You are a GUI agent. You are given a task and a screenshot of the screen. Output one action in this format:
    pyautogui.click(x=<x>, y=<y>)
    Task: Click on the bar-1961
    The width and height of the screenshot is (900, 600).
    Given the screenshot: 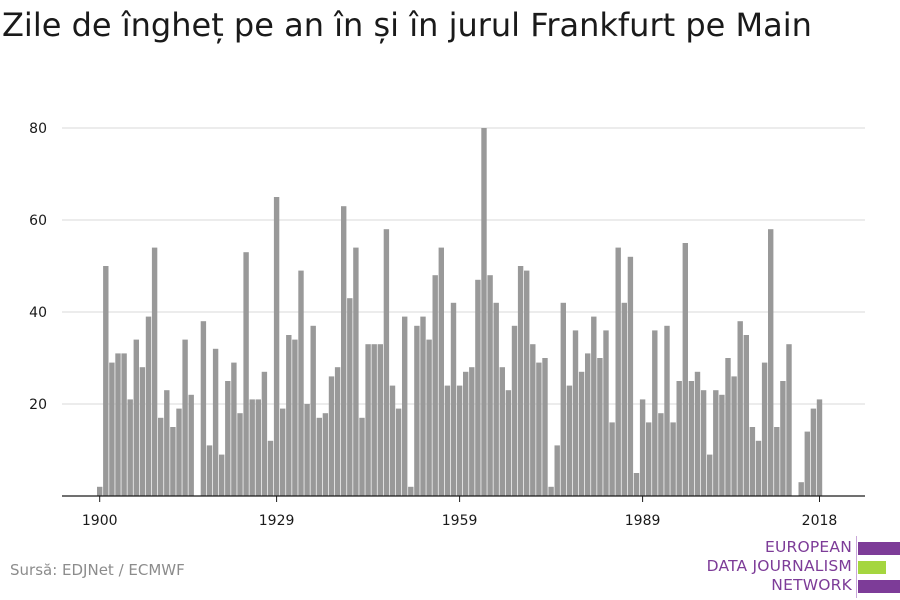 What is the action you would take?
    pyautogui.click(x=472, y=431)
    